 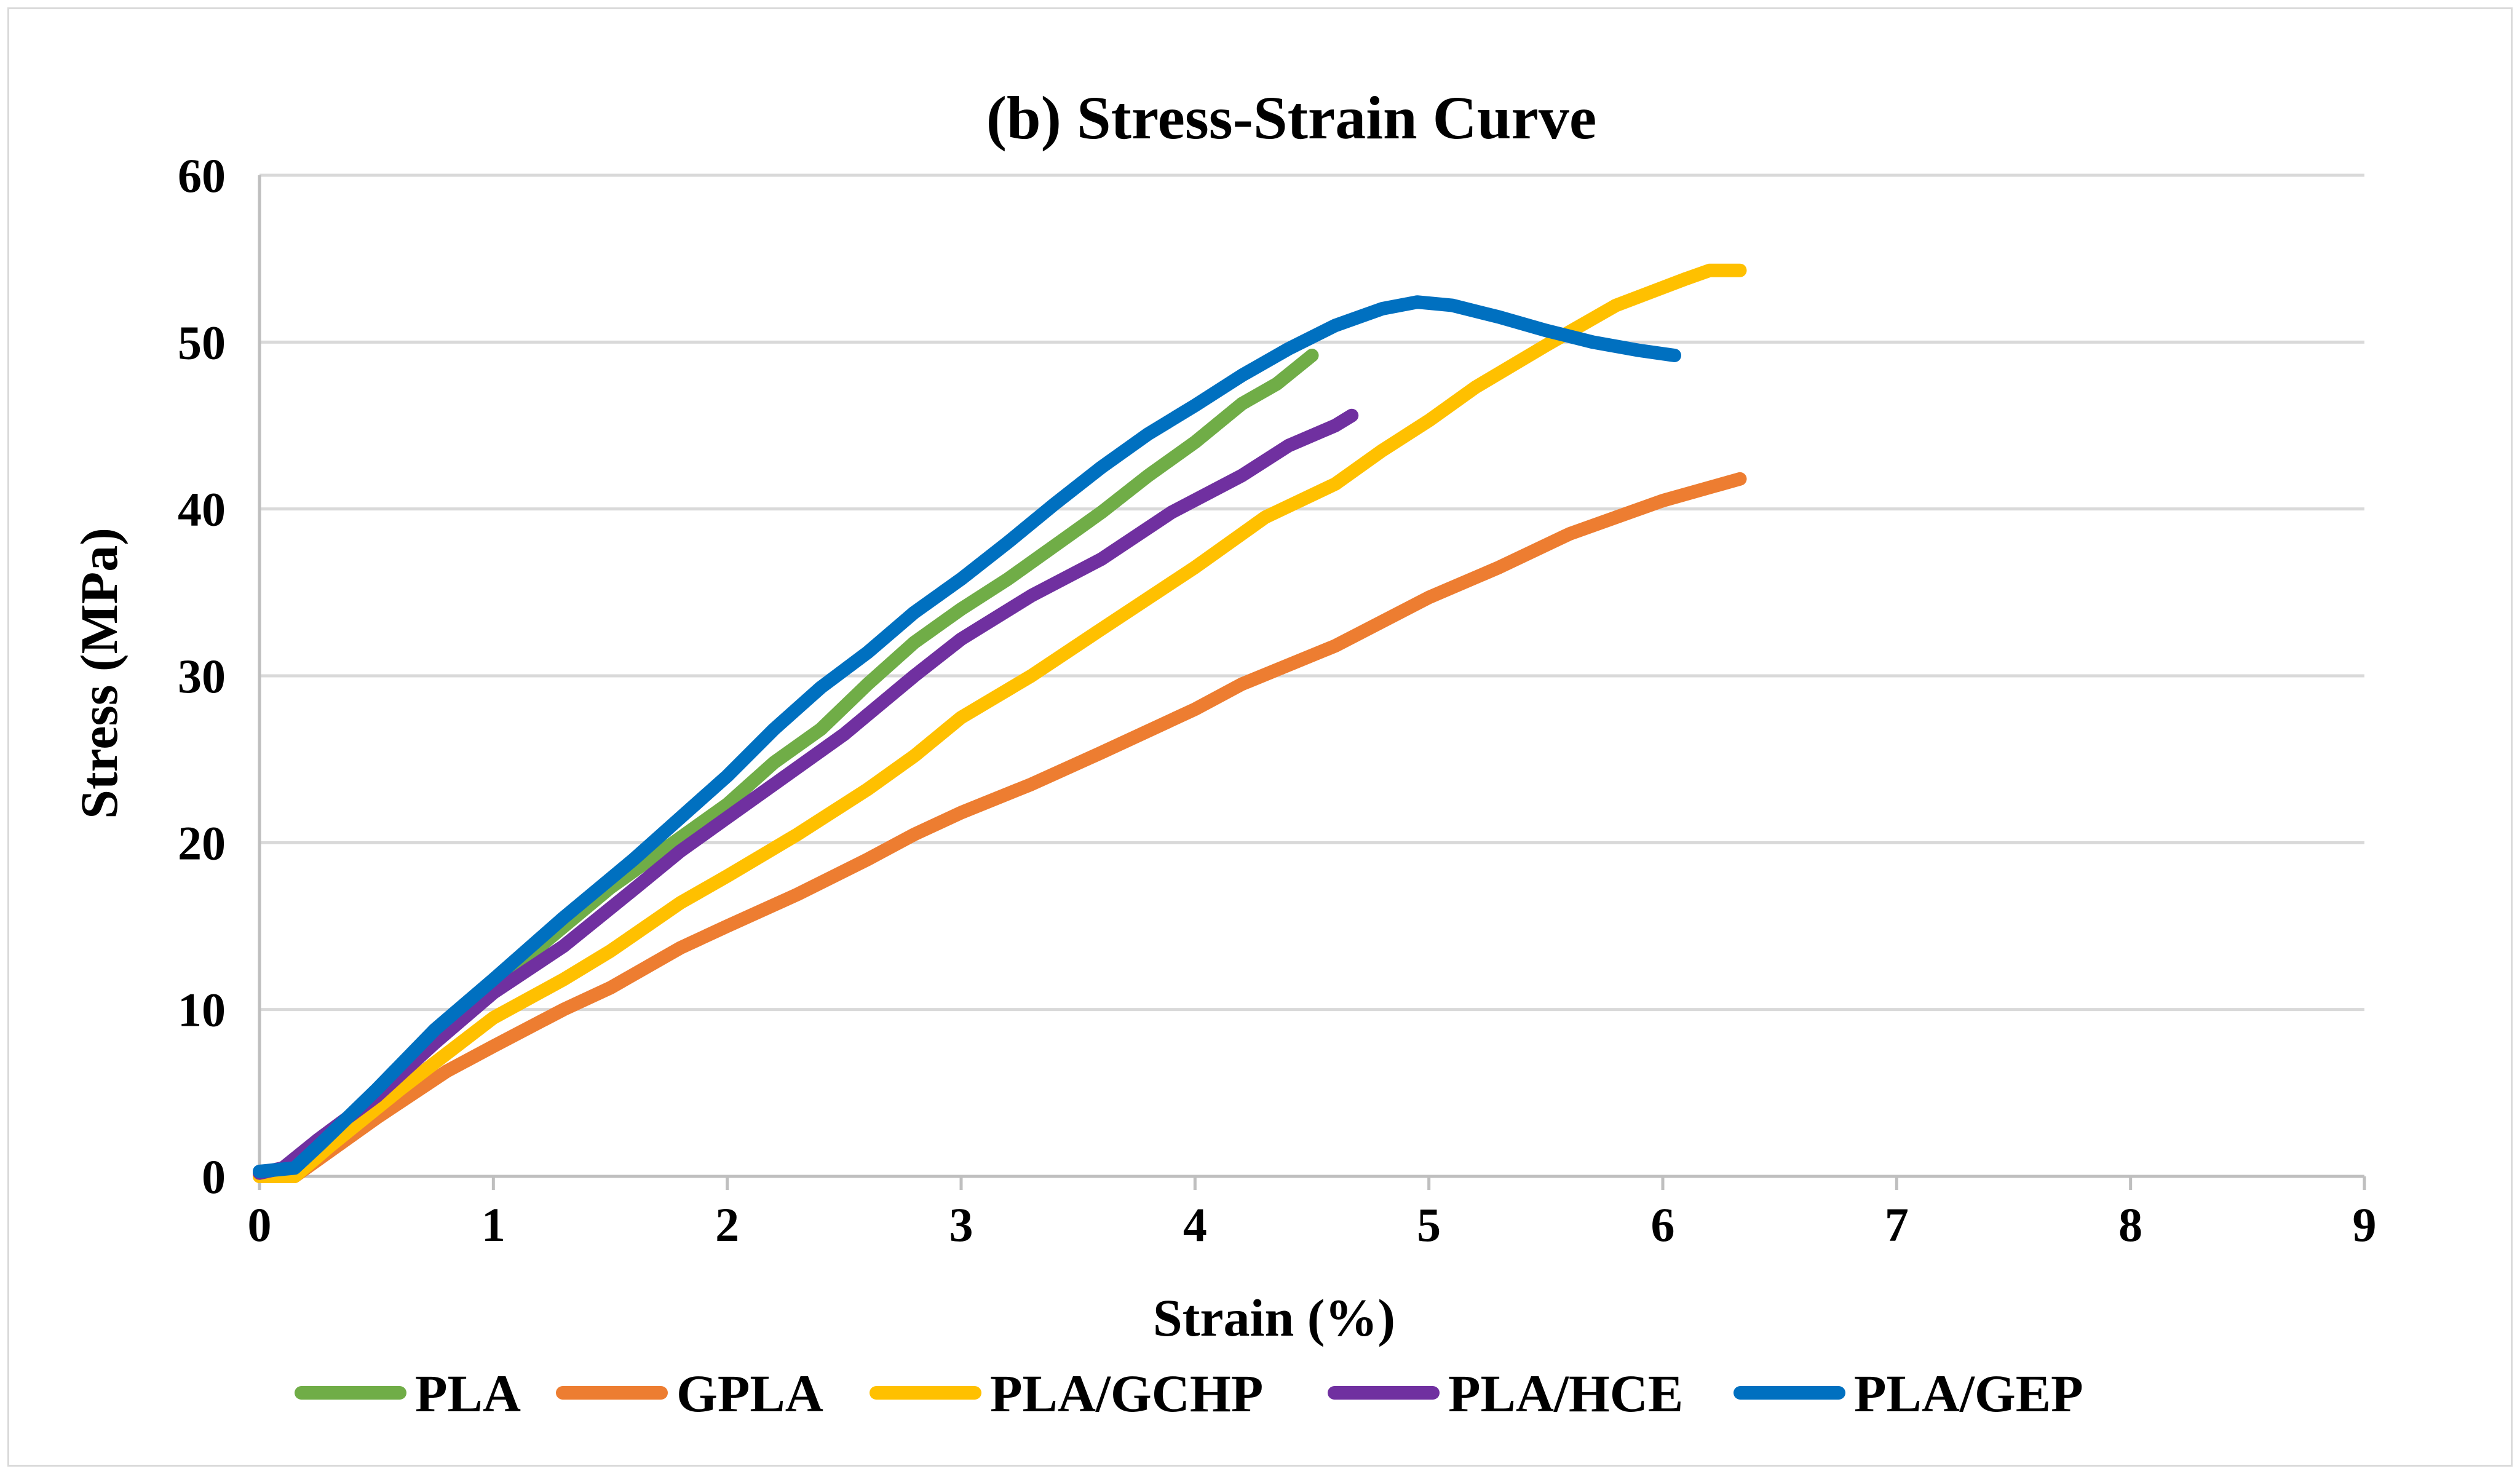 I want to click on x-tick-label: 8, so click(x=2130, y=1224).